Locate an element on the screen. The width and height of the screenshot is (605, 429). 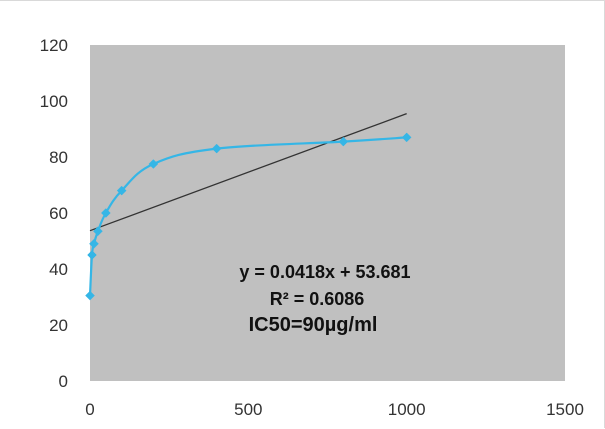
y-tick-label: 80 is located at coordinates (58, 157).